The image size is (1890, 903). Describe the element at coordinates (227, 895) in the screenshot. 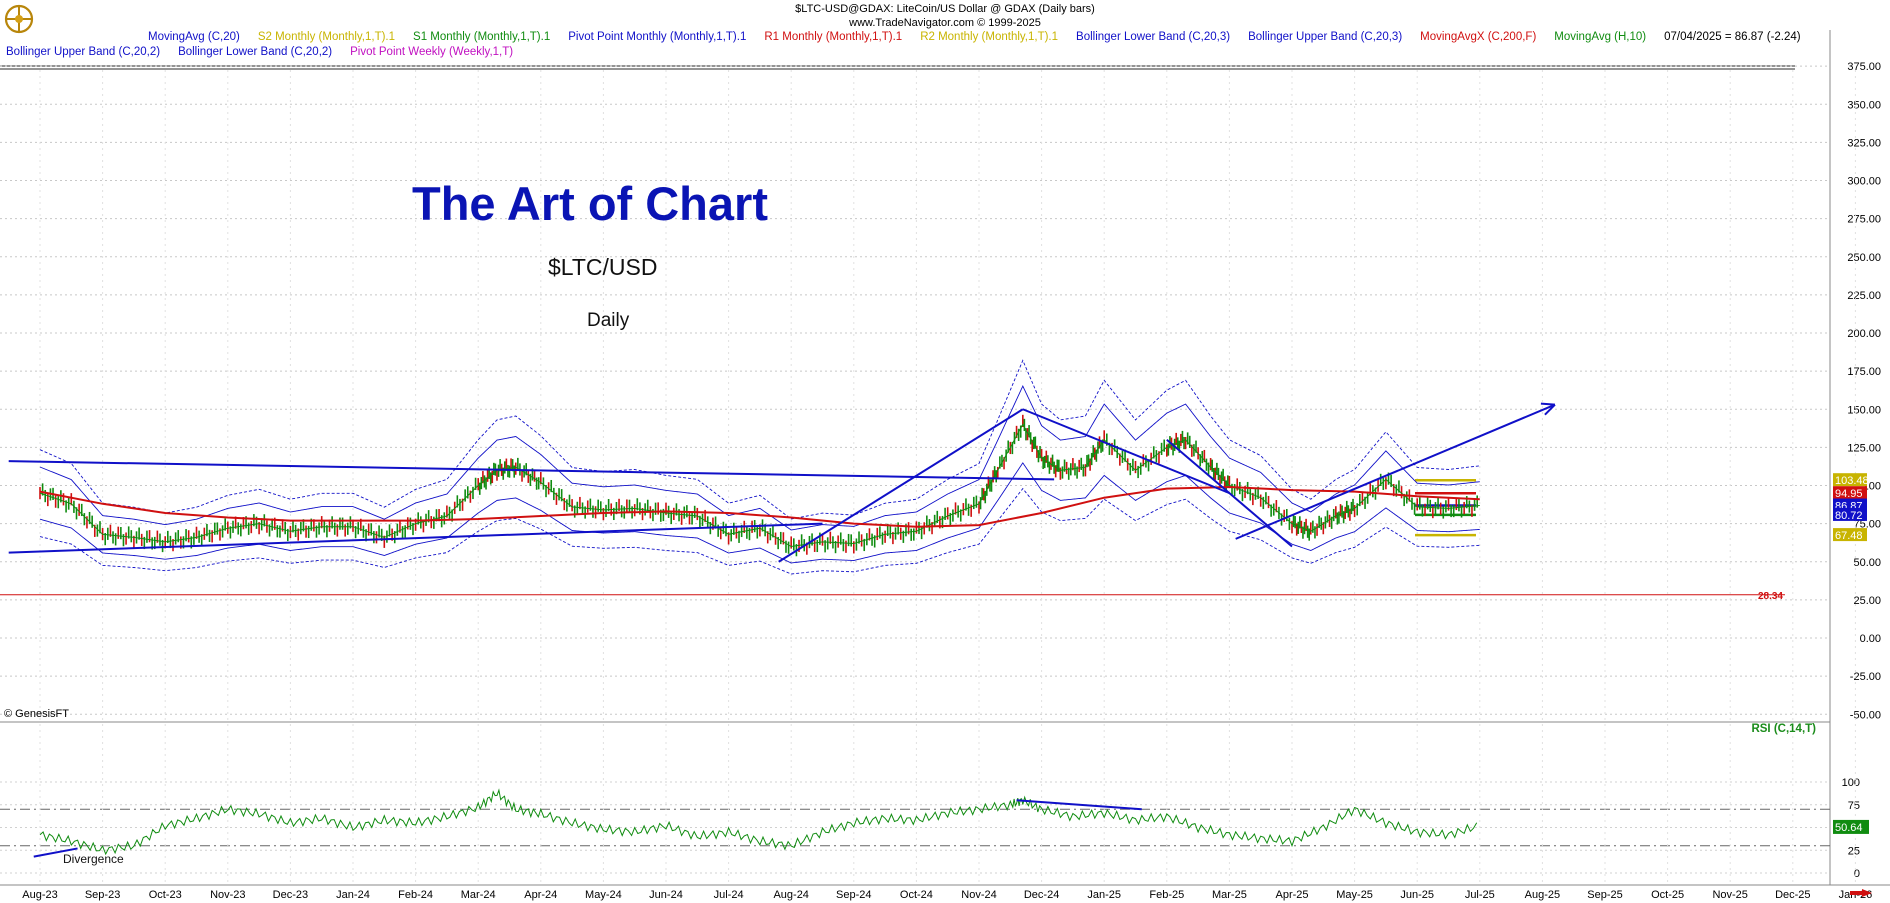

I see `x-tick-label: Nov-23` at that location.